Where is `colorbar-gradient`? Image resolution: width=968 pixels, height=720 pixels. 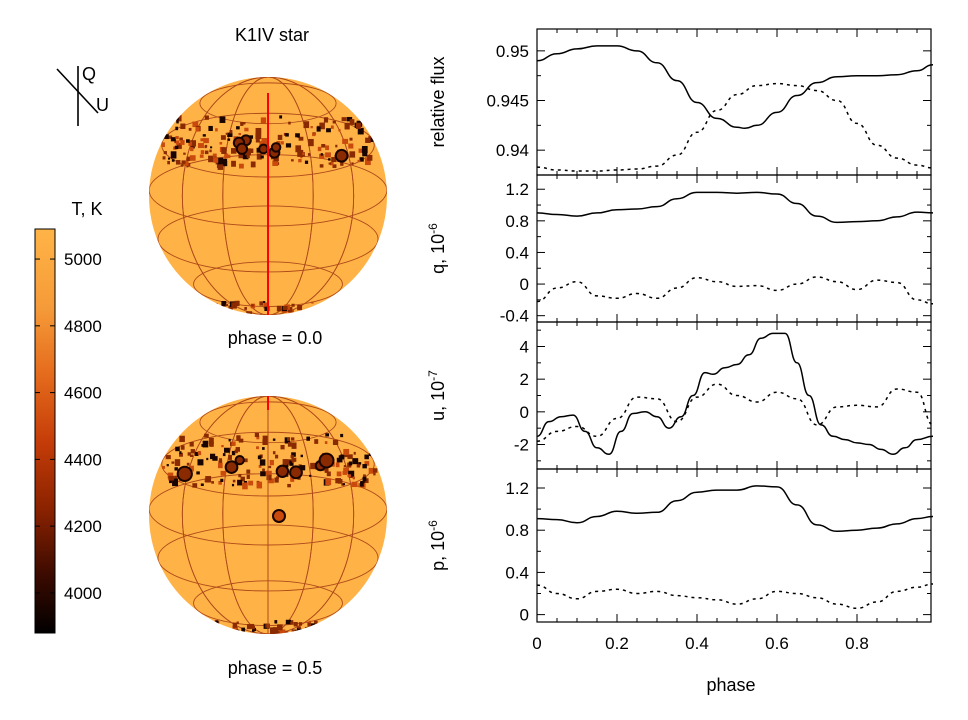 colorbar-gradient is located at coordinates (45, 431).